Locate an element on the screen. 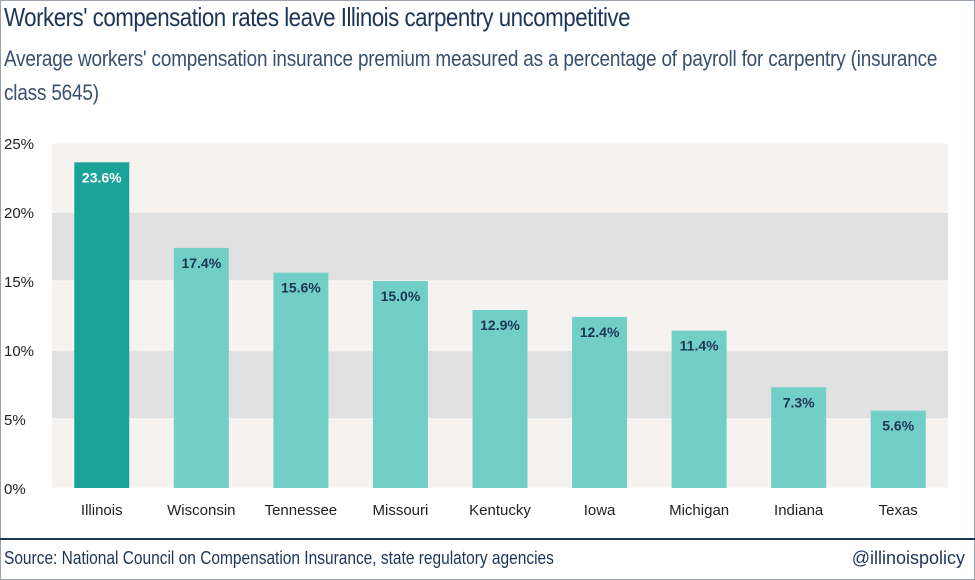  grid-band is located at coordinates (500, 177).